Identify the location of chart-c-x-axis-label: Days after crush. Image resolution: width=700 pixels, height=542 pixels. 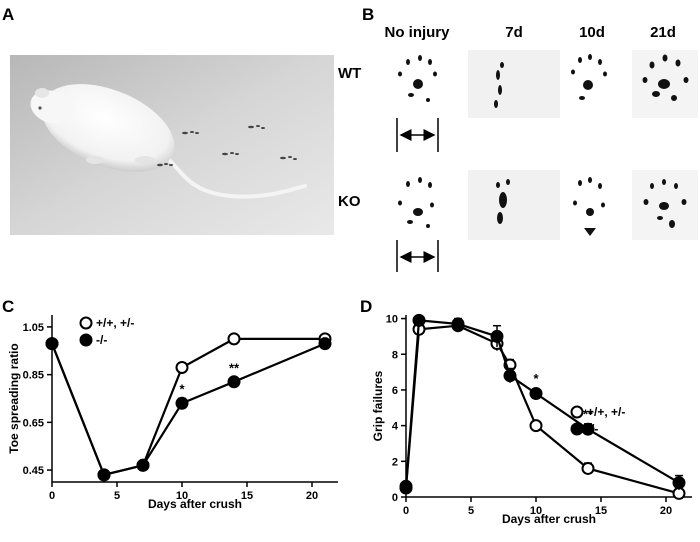
(195, 504).